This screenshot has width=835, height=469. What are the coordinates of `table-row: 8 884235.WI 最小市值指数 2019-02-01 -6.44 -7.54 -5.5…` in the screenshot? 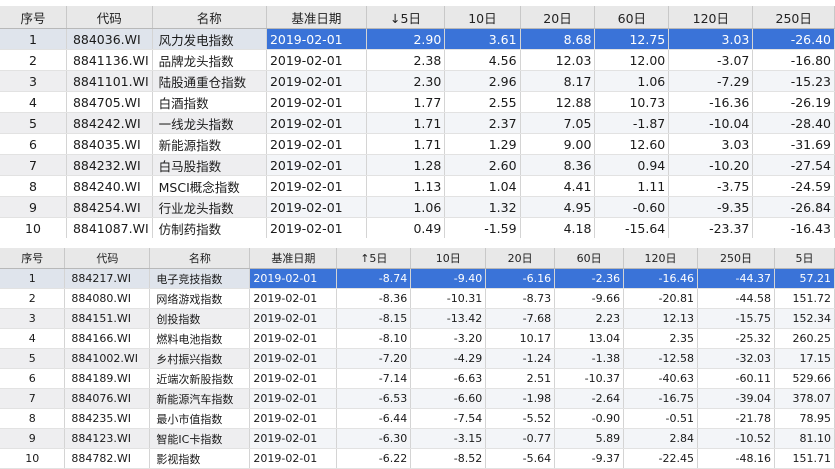 It's located at (417, 418).